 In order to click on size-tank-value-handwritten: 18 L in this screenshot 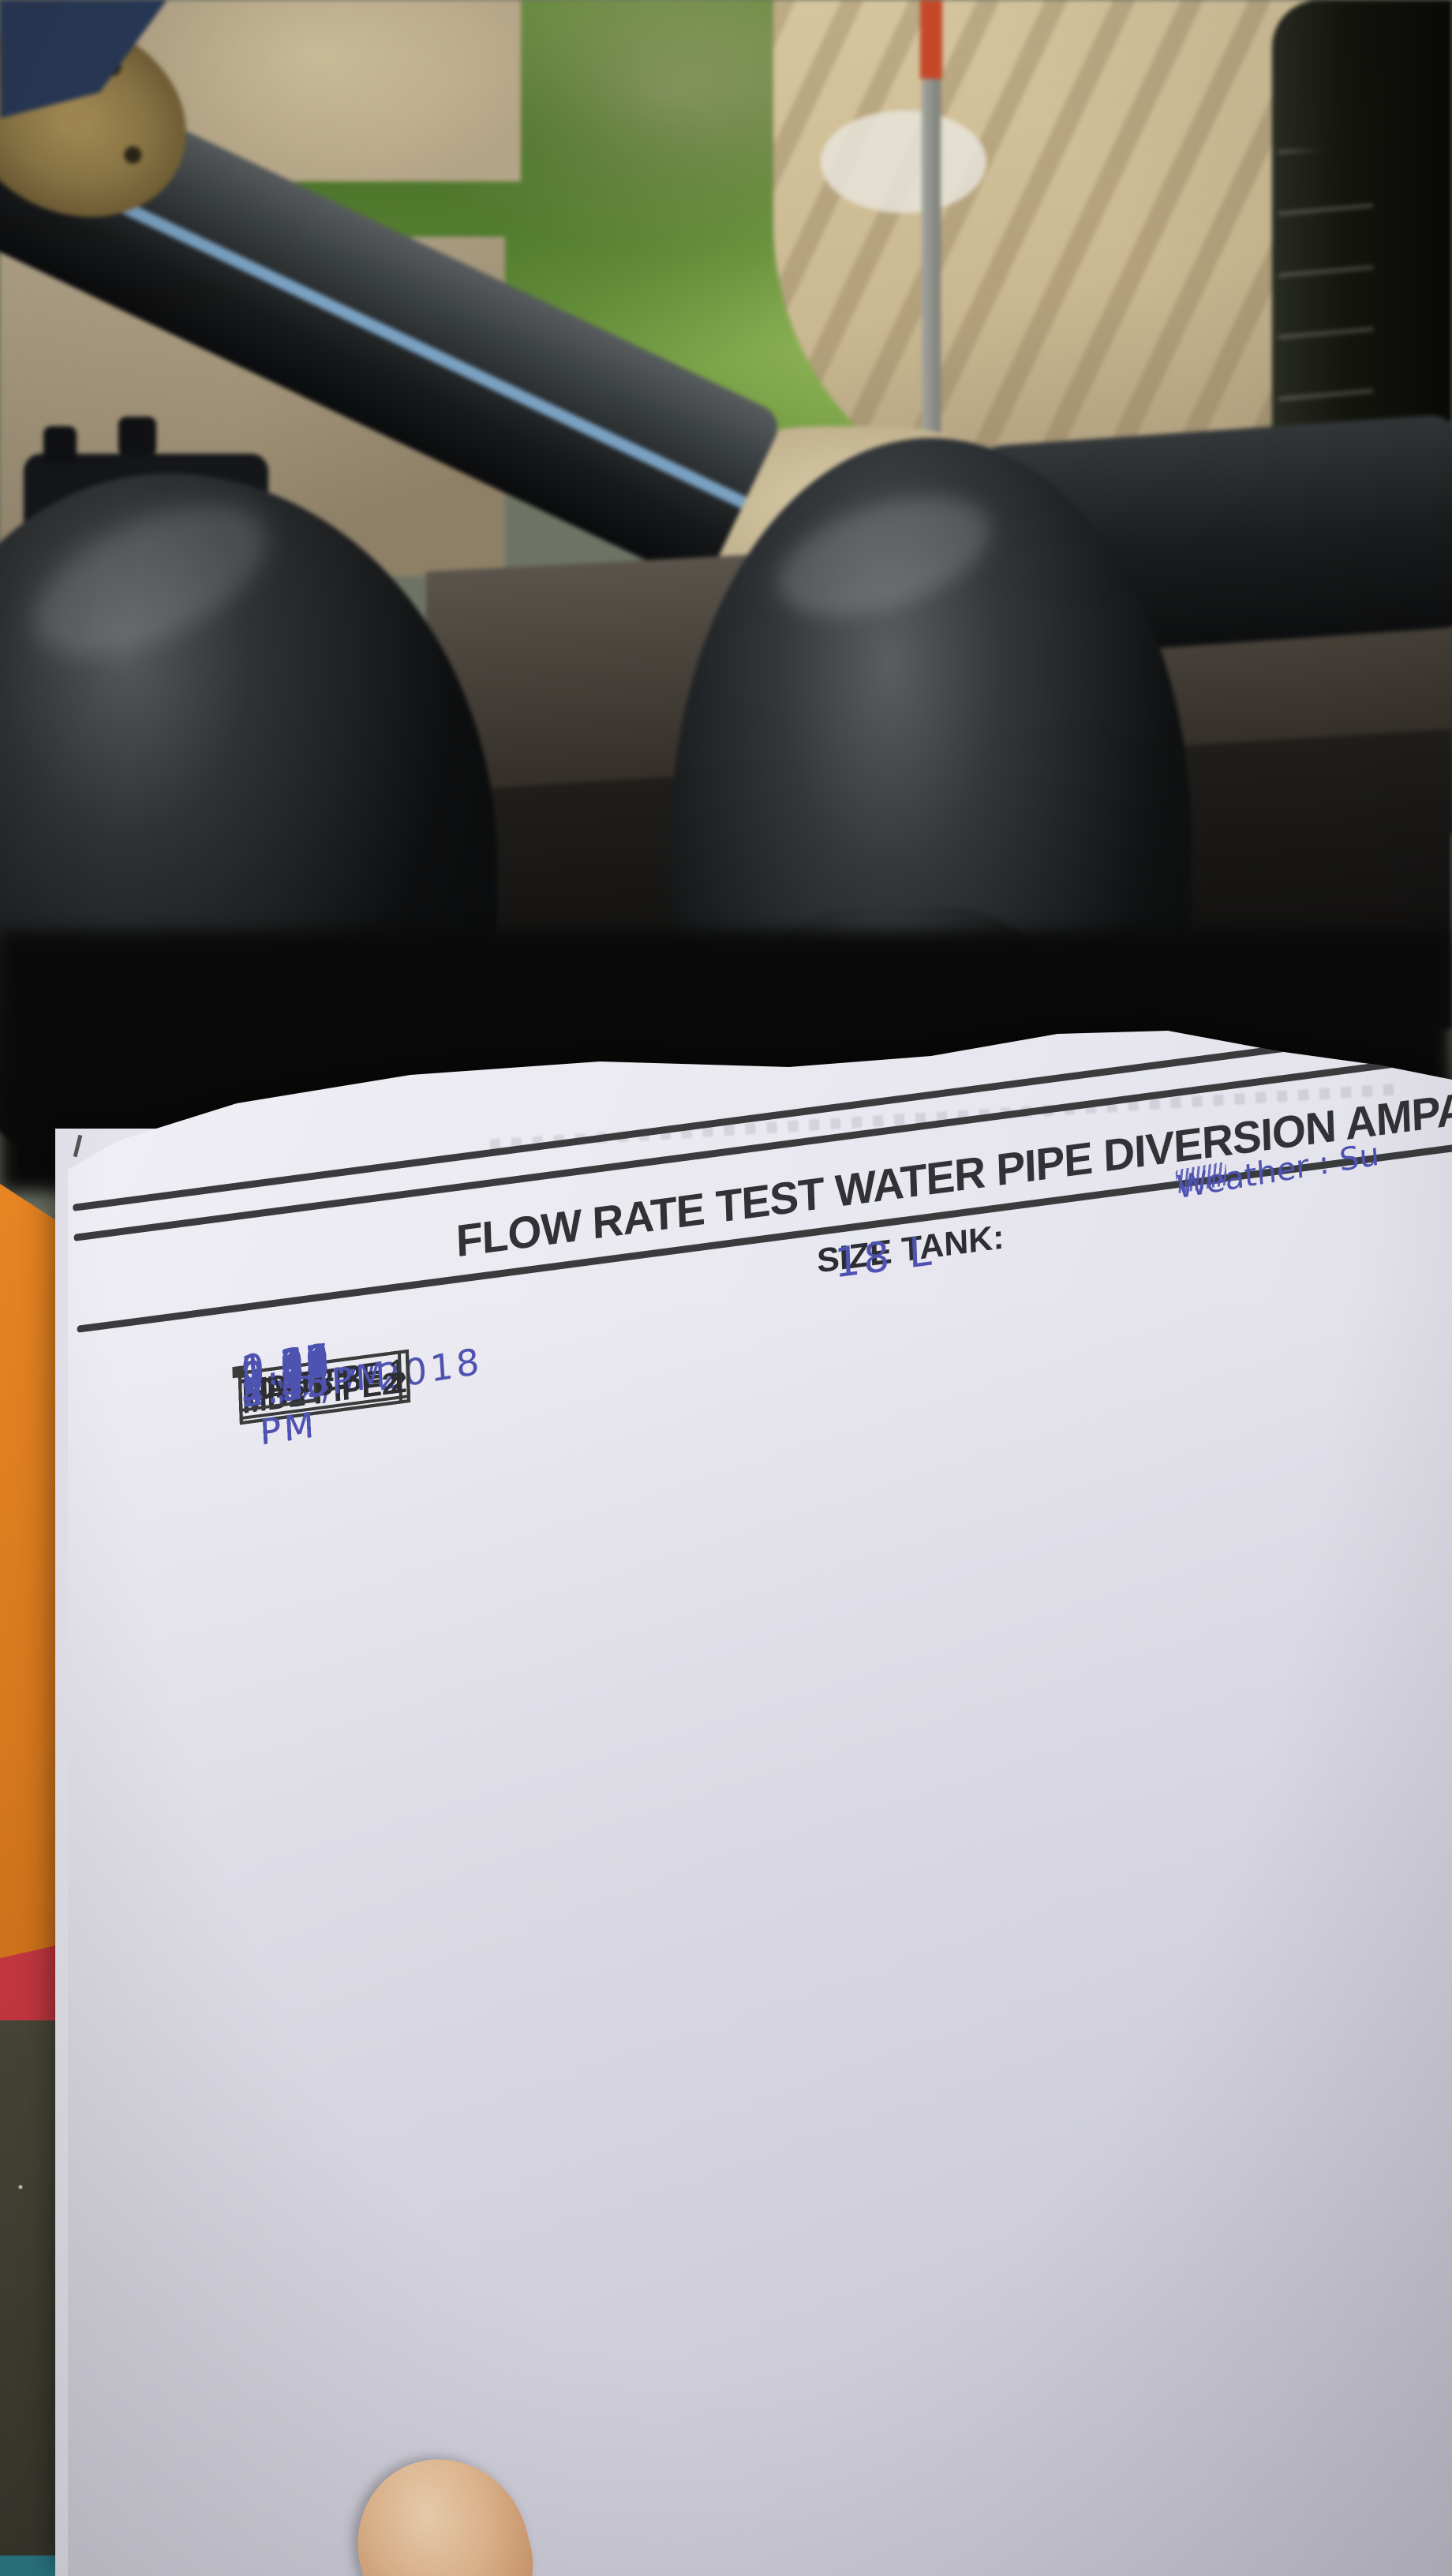, I will do `click(884, 1257)`.